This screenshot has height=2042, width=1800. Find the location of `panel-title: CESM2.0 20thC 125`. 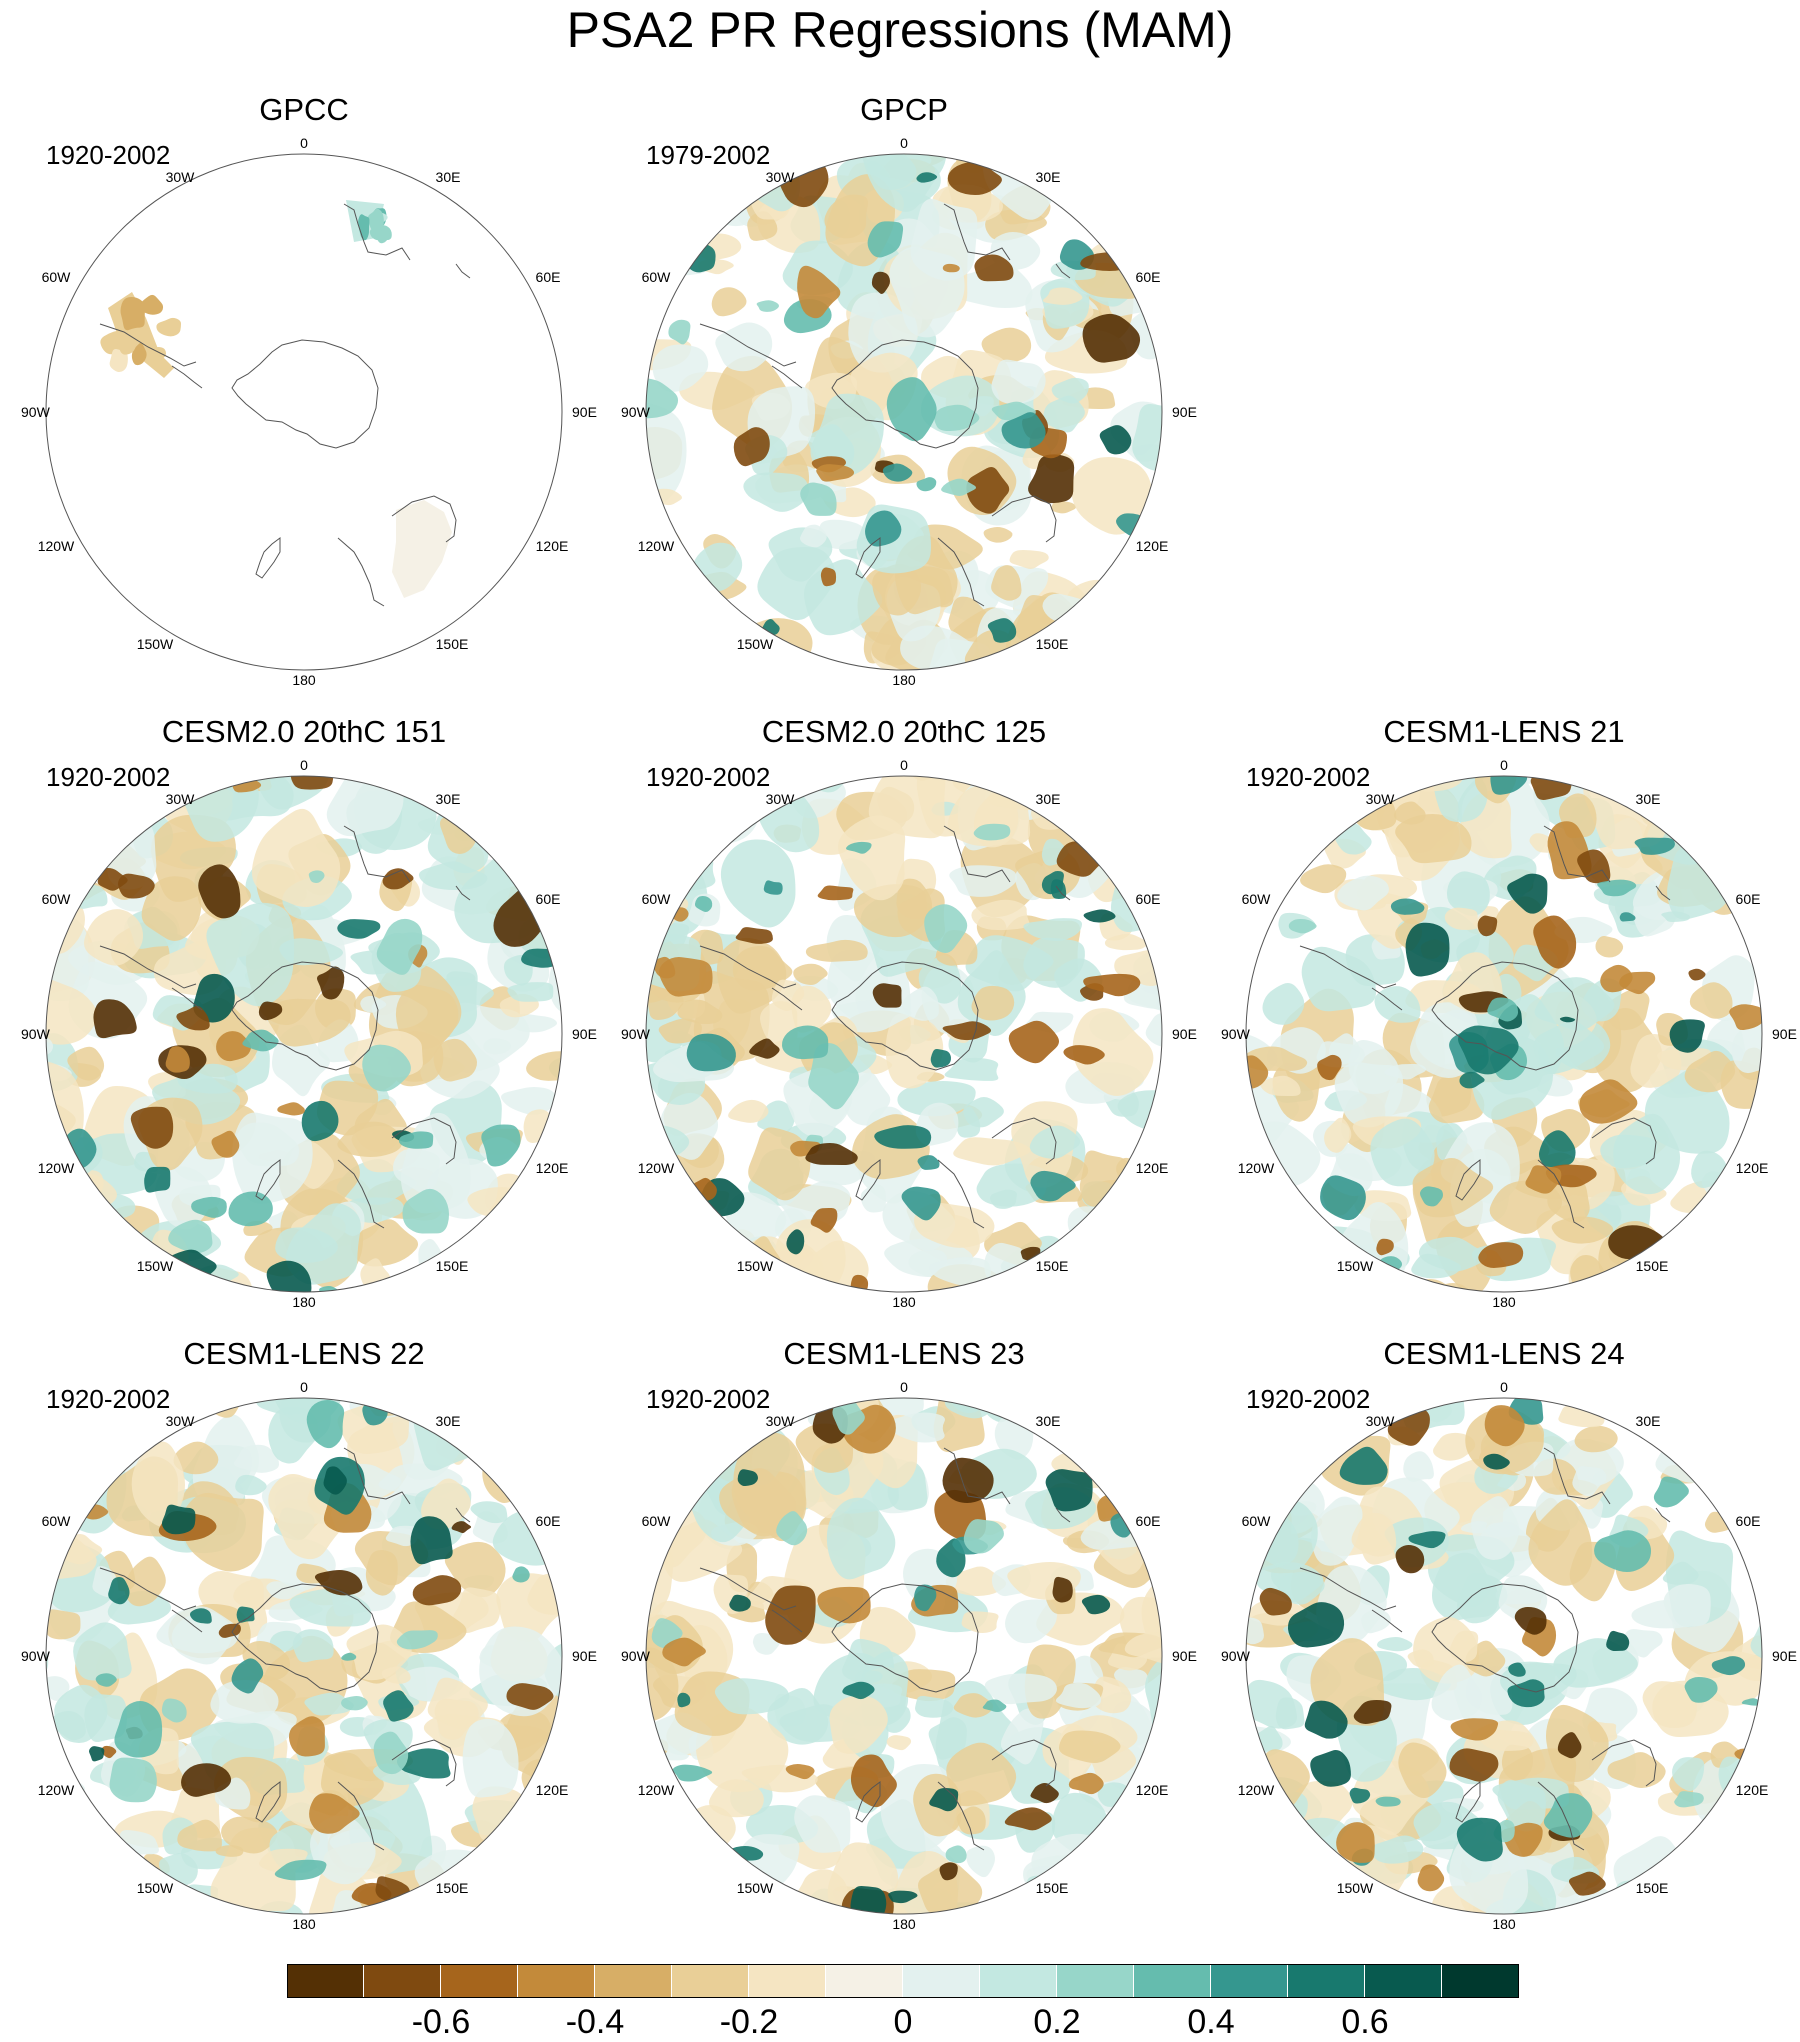

panel-title: CESM2.0 20thC 125 is located at coordinates (904, 731).